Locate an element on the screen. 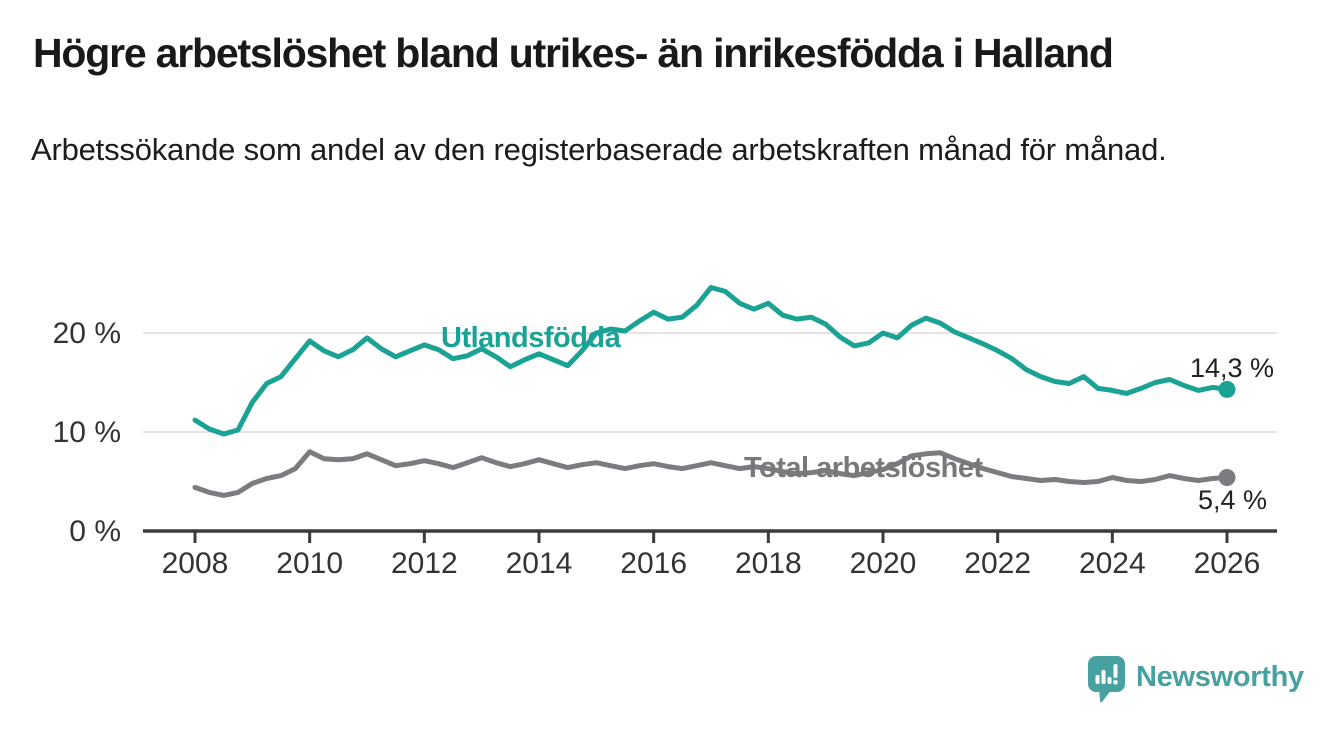 The width and height of the screenshot is (1340, 734). y-axis-tick-label: 20 % is located at coordinates (87, 333).